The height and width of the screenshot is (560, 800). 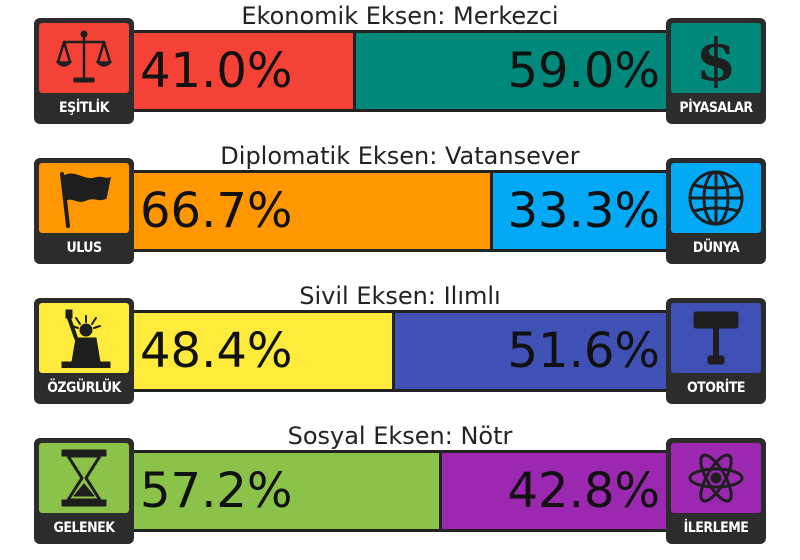 I want to click on badge-right: $ PİYASALAR, so click(x=716, y=71).